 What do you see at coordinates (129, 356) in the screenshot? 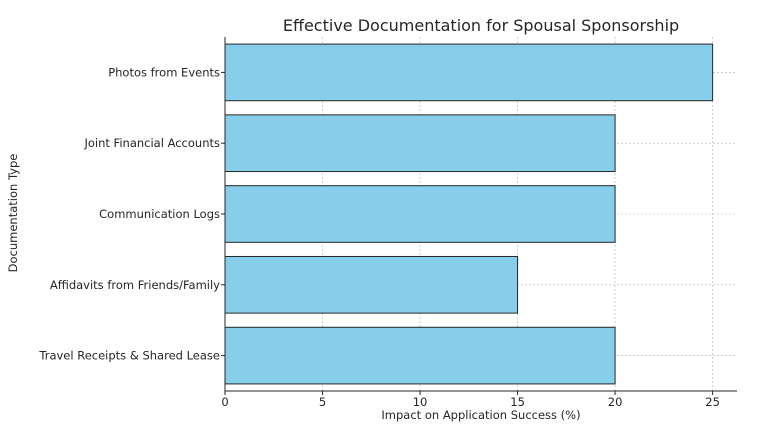
I see `y-tick-label: Travel Receipts & Shared Lease` at bounding box center [129, 356].